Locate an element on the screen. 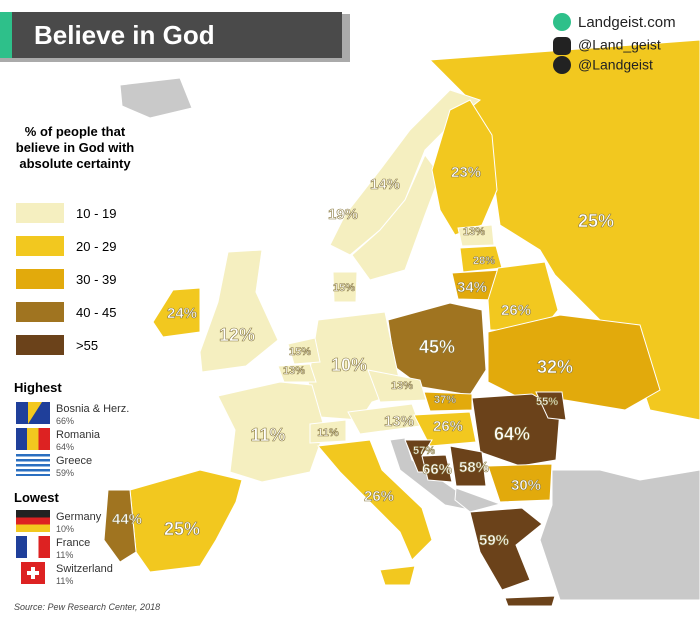 This screenshot has width=700, height=630. country-name: Romania is located at coordinates (78, 435).